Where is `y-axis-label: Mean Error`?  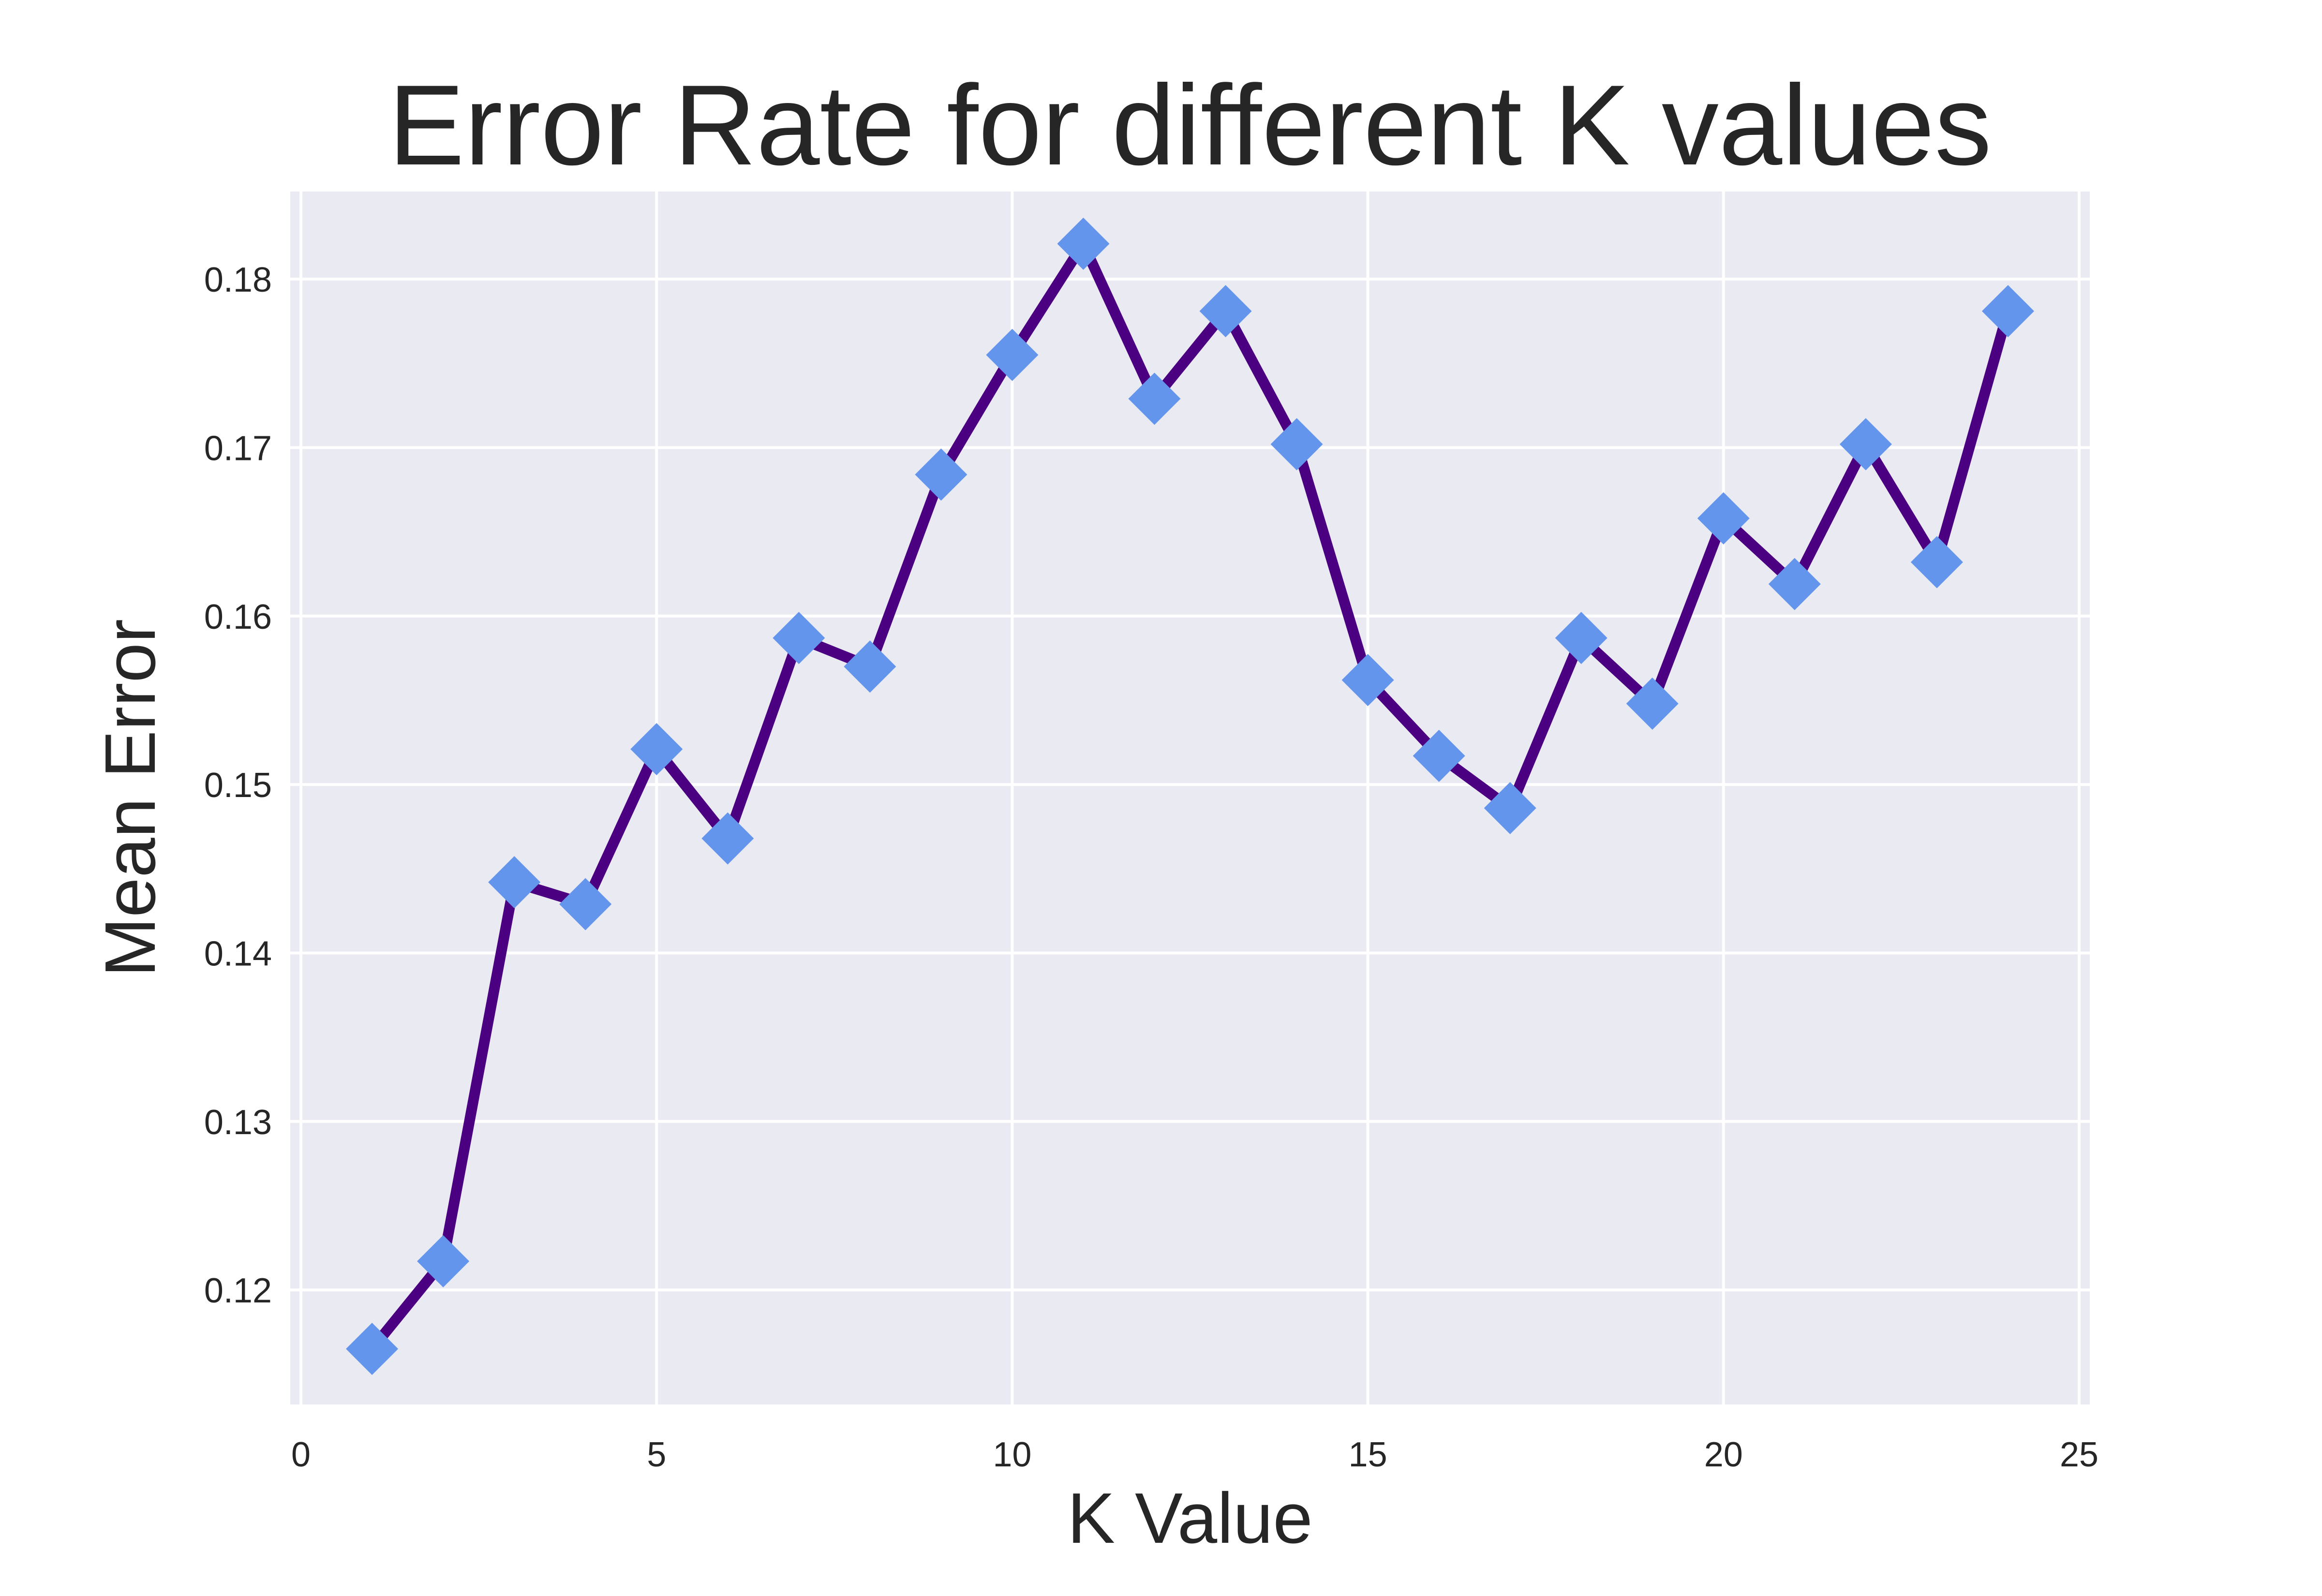
y-axis-label: Mean Error is located at coordinates (130, 798).